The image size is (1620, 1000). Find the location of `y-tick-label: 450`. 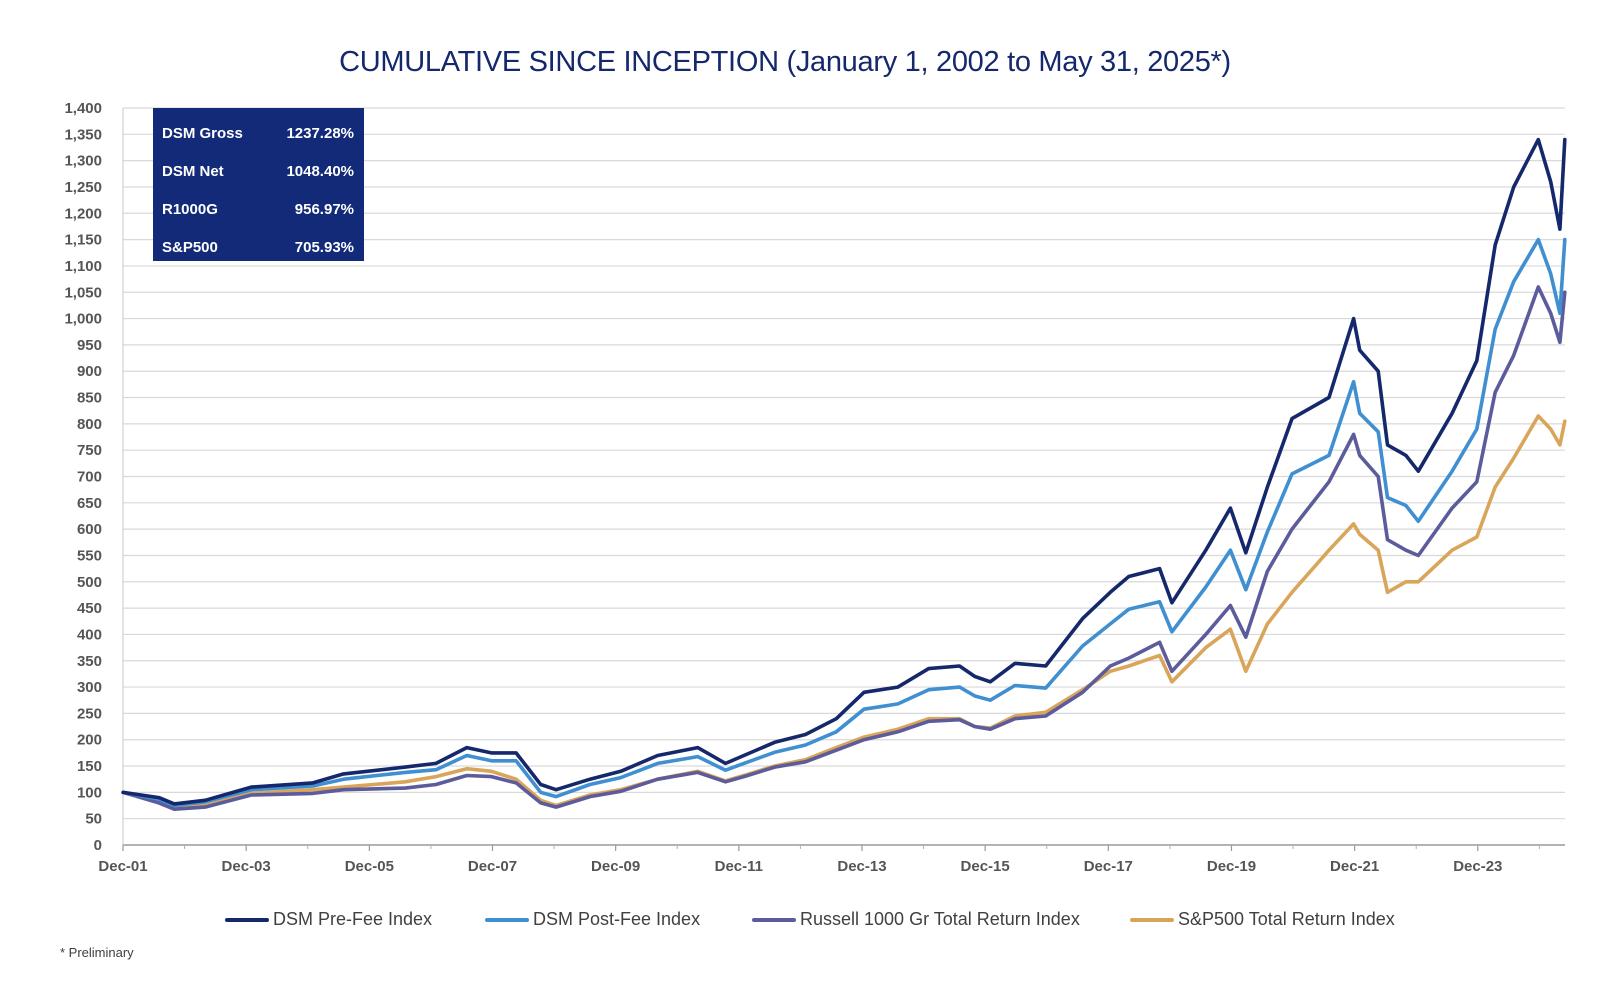

y-tick-label: 450 is located at coordinates (89, 608).